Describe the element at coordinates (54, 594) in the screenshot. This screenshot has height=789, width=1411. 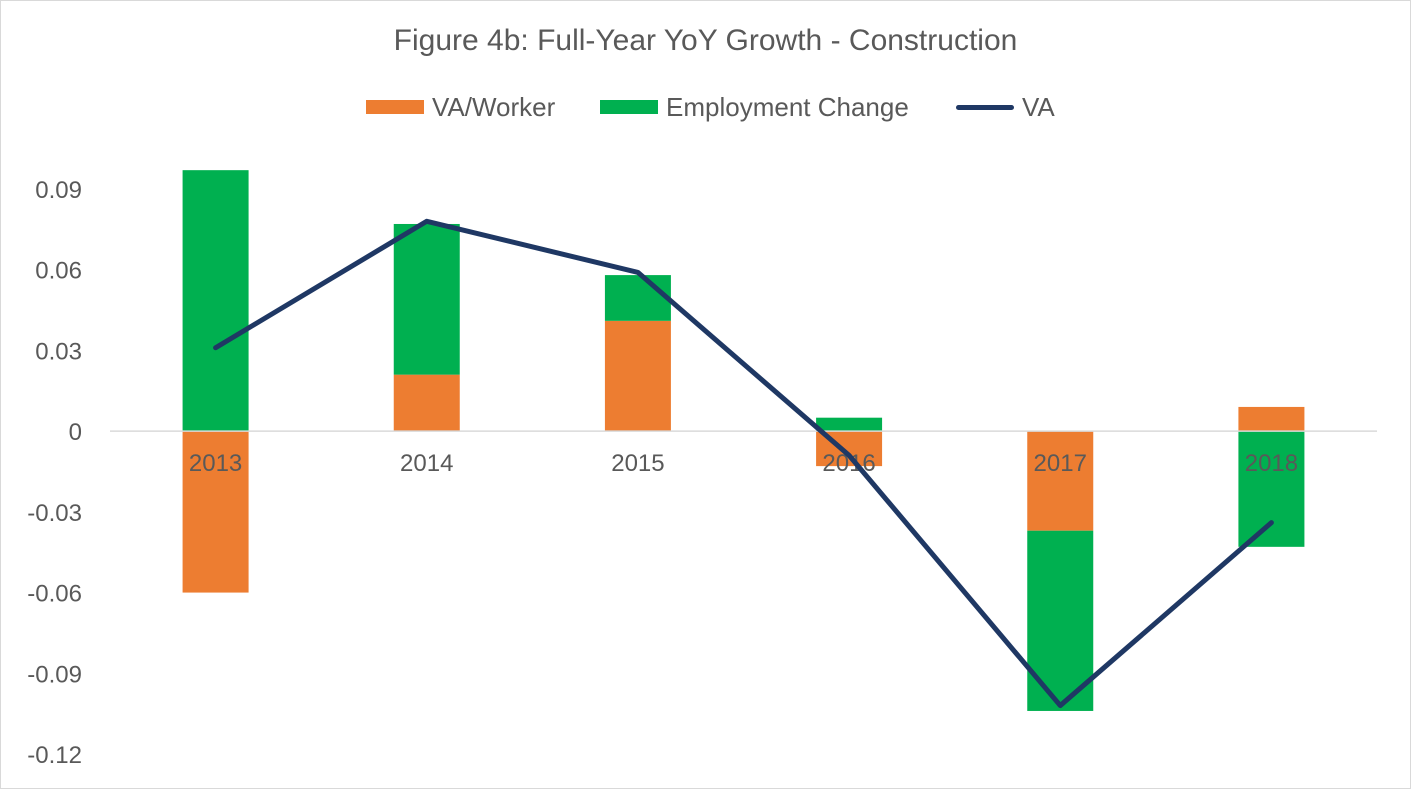
I see `y-tick-label: -0.06` at that location.